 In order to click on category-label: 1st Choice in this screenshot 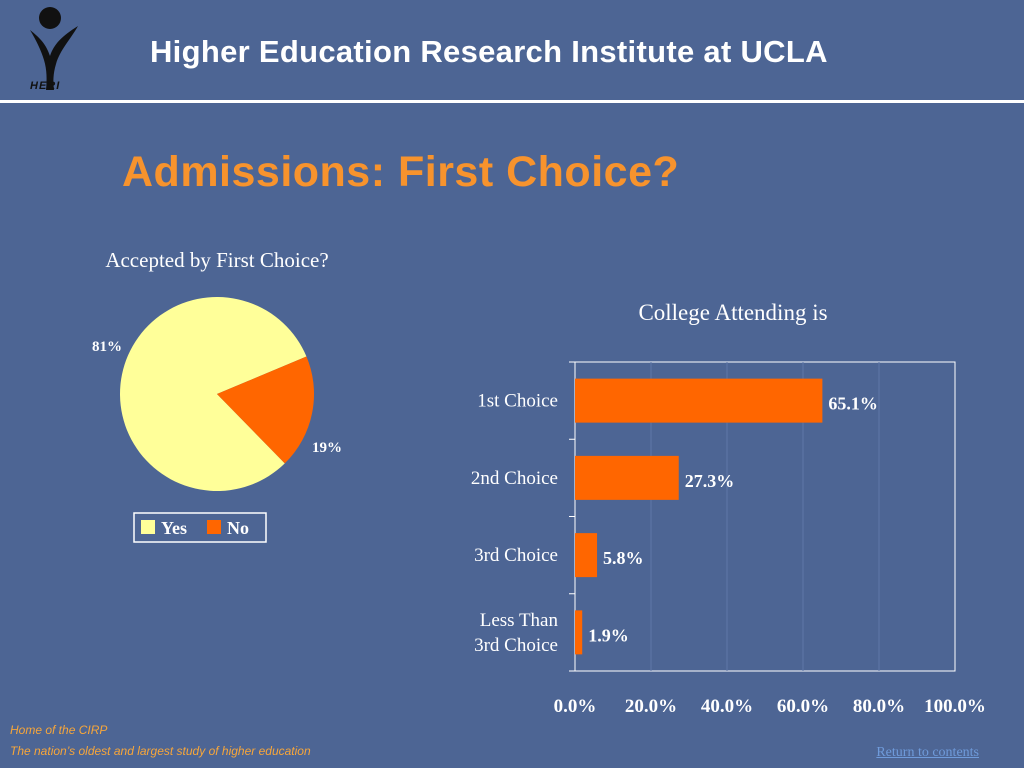, I will do `click(517, 401)`.